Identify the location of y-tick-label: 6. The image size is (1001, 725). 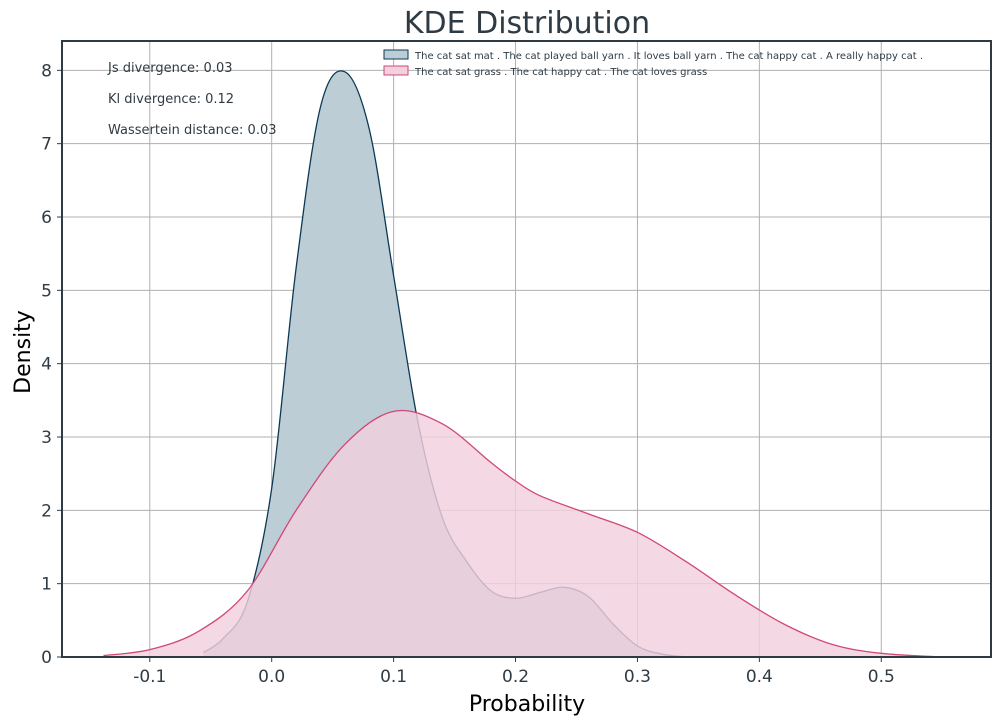
(46, 218).